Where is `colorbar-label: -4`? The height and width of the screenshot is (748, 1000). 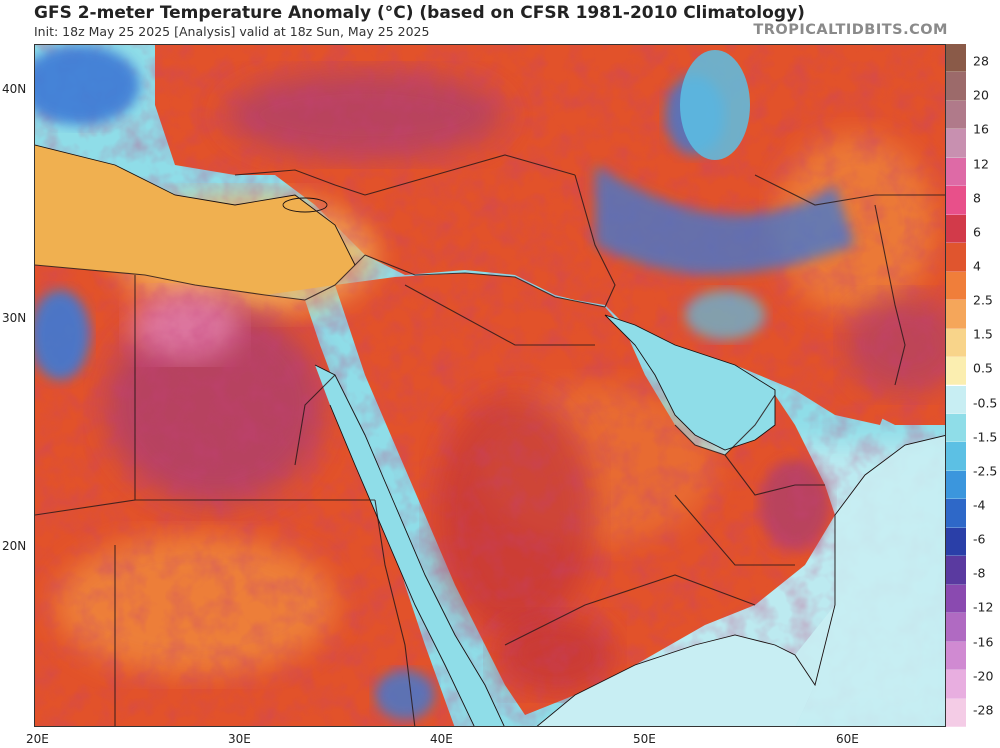
colorbar-label: -4 is located at coordinates (979, 505).